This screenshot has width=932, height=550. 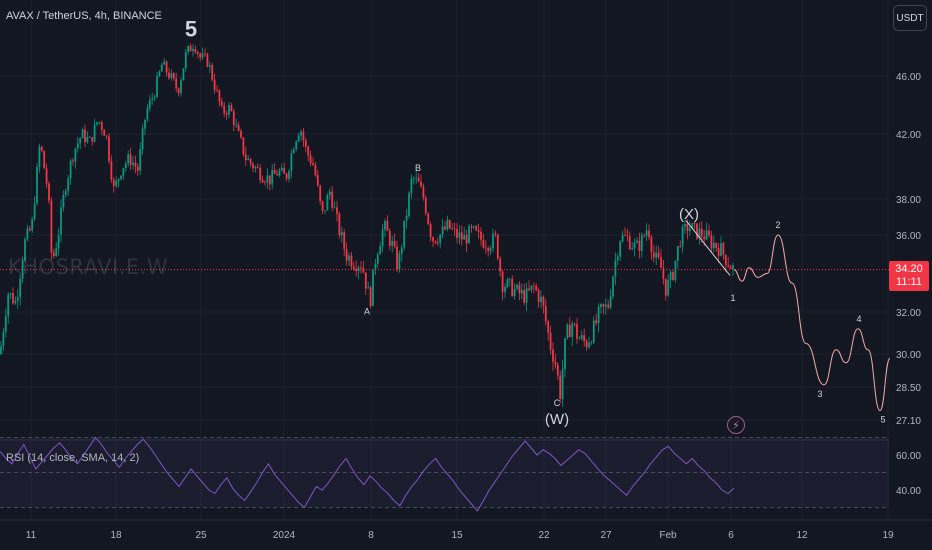 I want to click on symbol-title: AVAX / TetherUS, 4h, BINANCE, so click(x=84, y=16).